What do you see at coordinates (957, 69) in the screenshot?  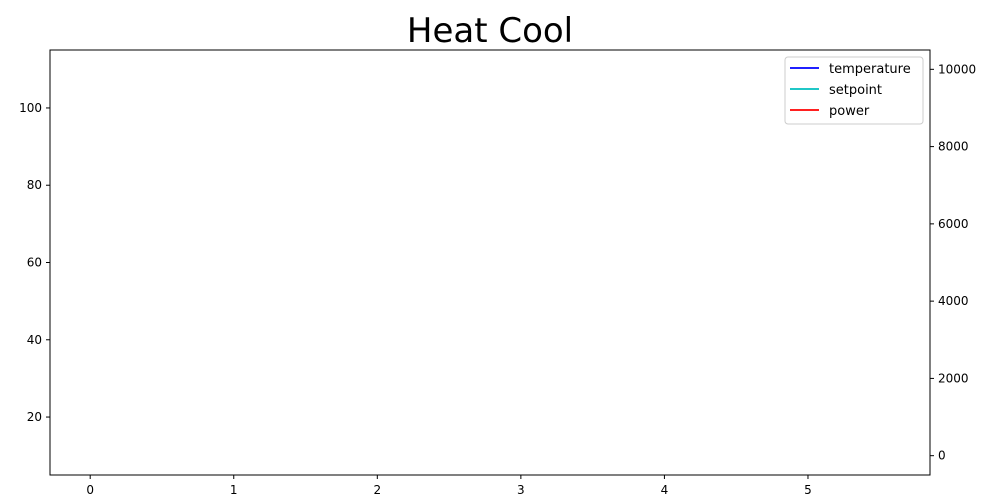 I see `y2-tick-label: 10000` at bounding box center [957, 69].